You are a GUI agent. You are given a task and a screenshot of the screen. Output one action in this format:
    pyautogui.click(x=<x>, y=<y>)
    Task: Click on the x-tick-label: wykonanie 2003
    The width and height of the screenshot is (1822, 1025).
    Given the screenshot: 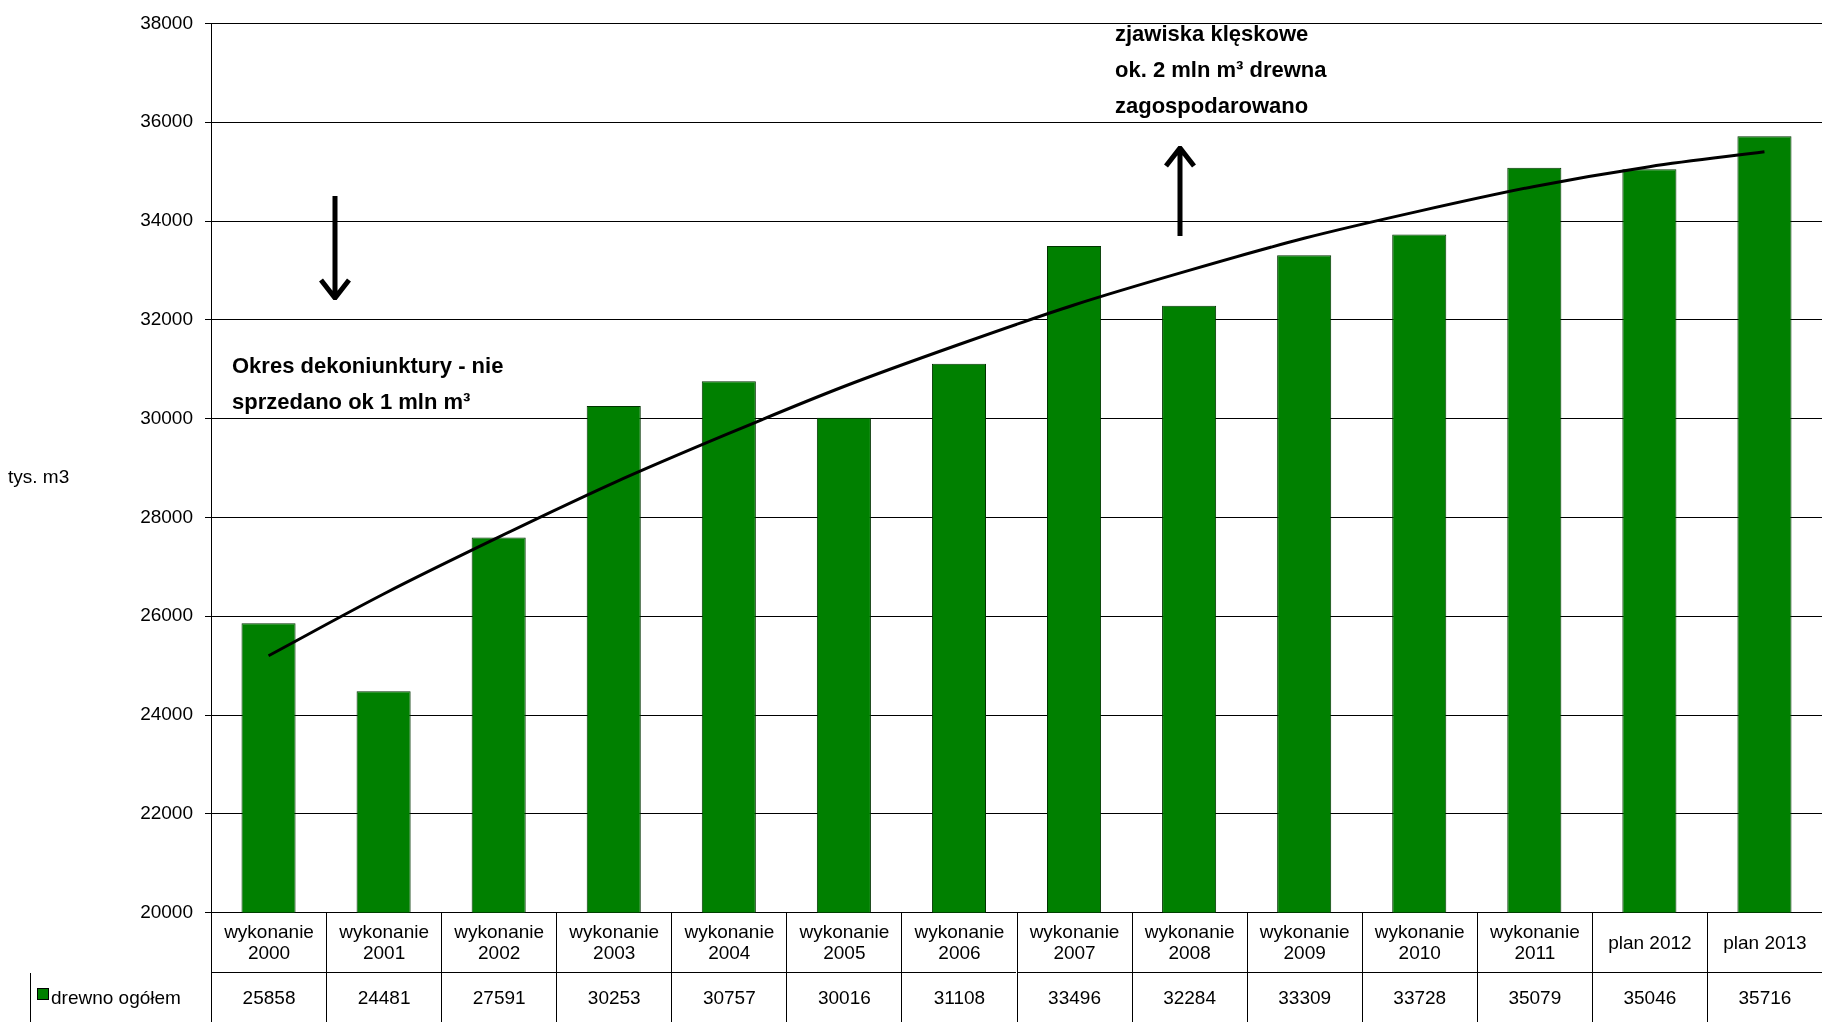 What is the action you would take?
    pyautogui.click(x=614, y=942)
    